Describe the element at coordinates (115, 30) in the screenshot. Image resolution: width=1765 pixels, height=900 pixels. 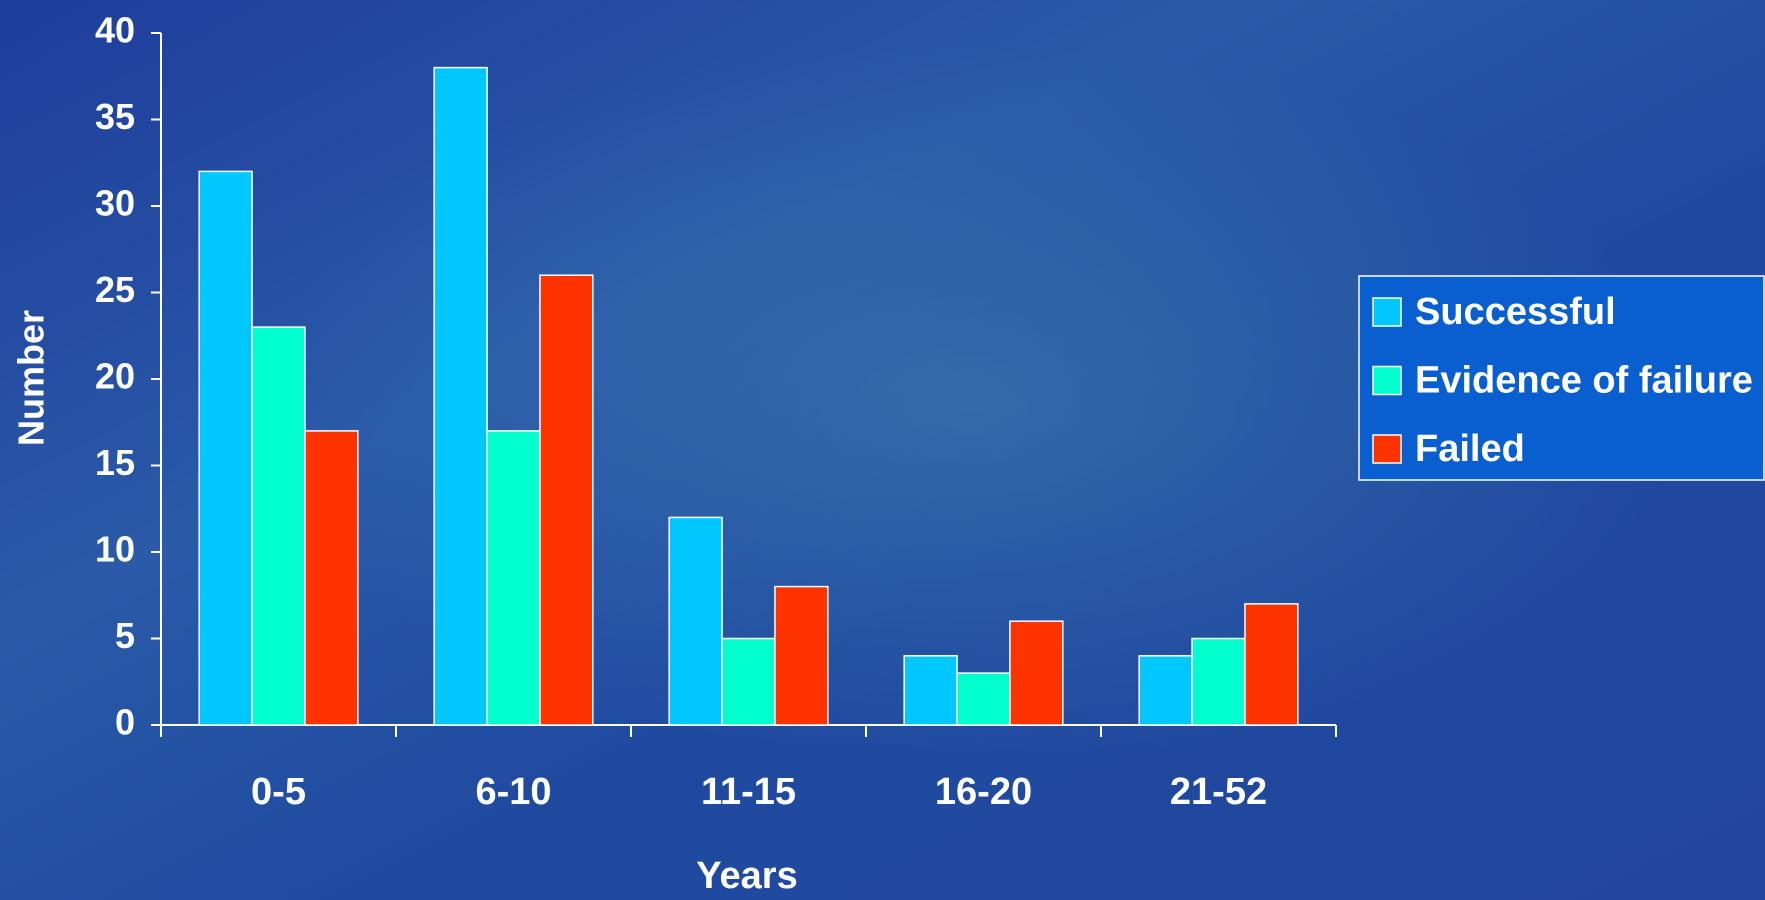
I see `y-tick-label: 40` at that location.